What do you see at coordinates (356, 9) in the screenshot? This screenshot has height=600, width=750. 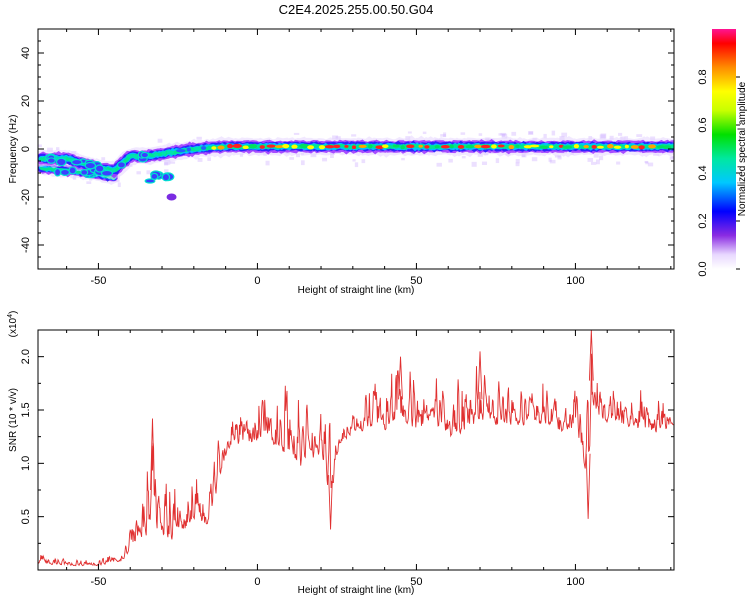 I see `chart-title: C2E4.2025.255.00.50.G04` at bounding box center [356, 9].